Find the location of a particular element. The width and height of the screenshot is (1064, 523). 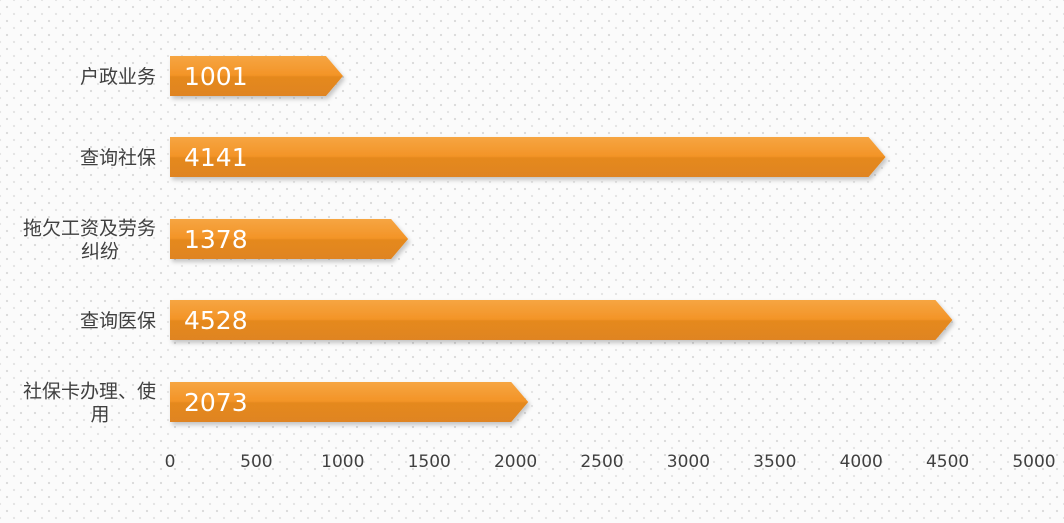

category-label: 社保卡办理、使用 is located at coordinates (89, 403).